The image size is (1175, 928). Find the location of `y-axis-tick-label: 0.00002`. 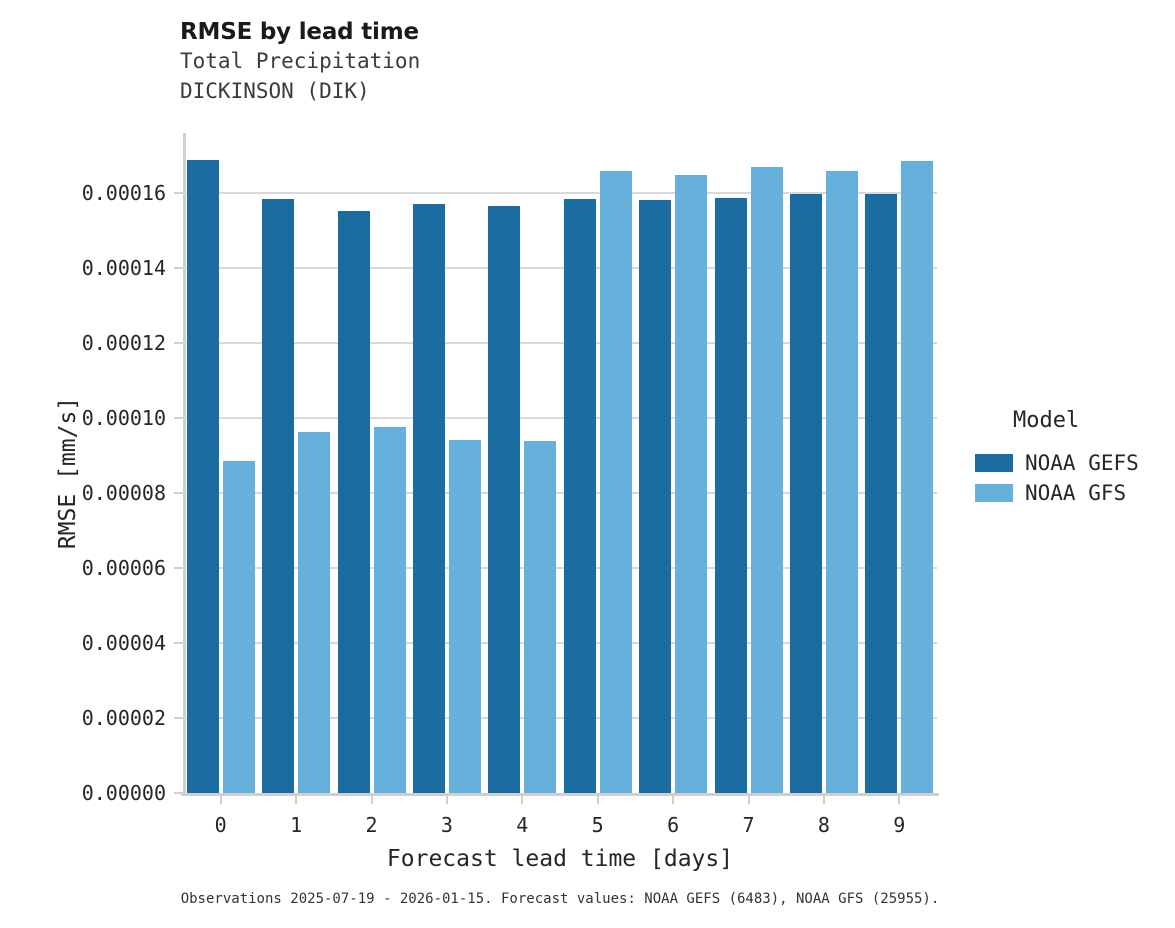

y-axis-tick-label: 0.00002 is located at coordinates (123, 718).